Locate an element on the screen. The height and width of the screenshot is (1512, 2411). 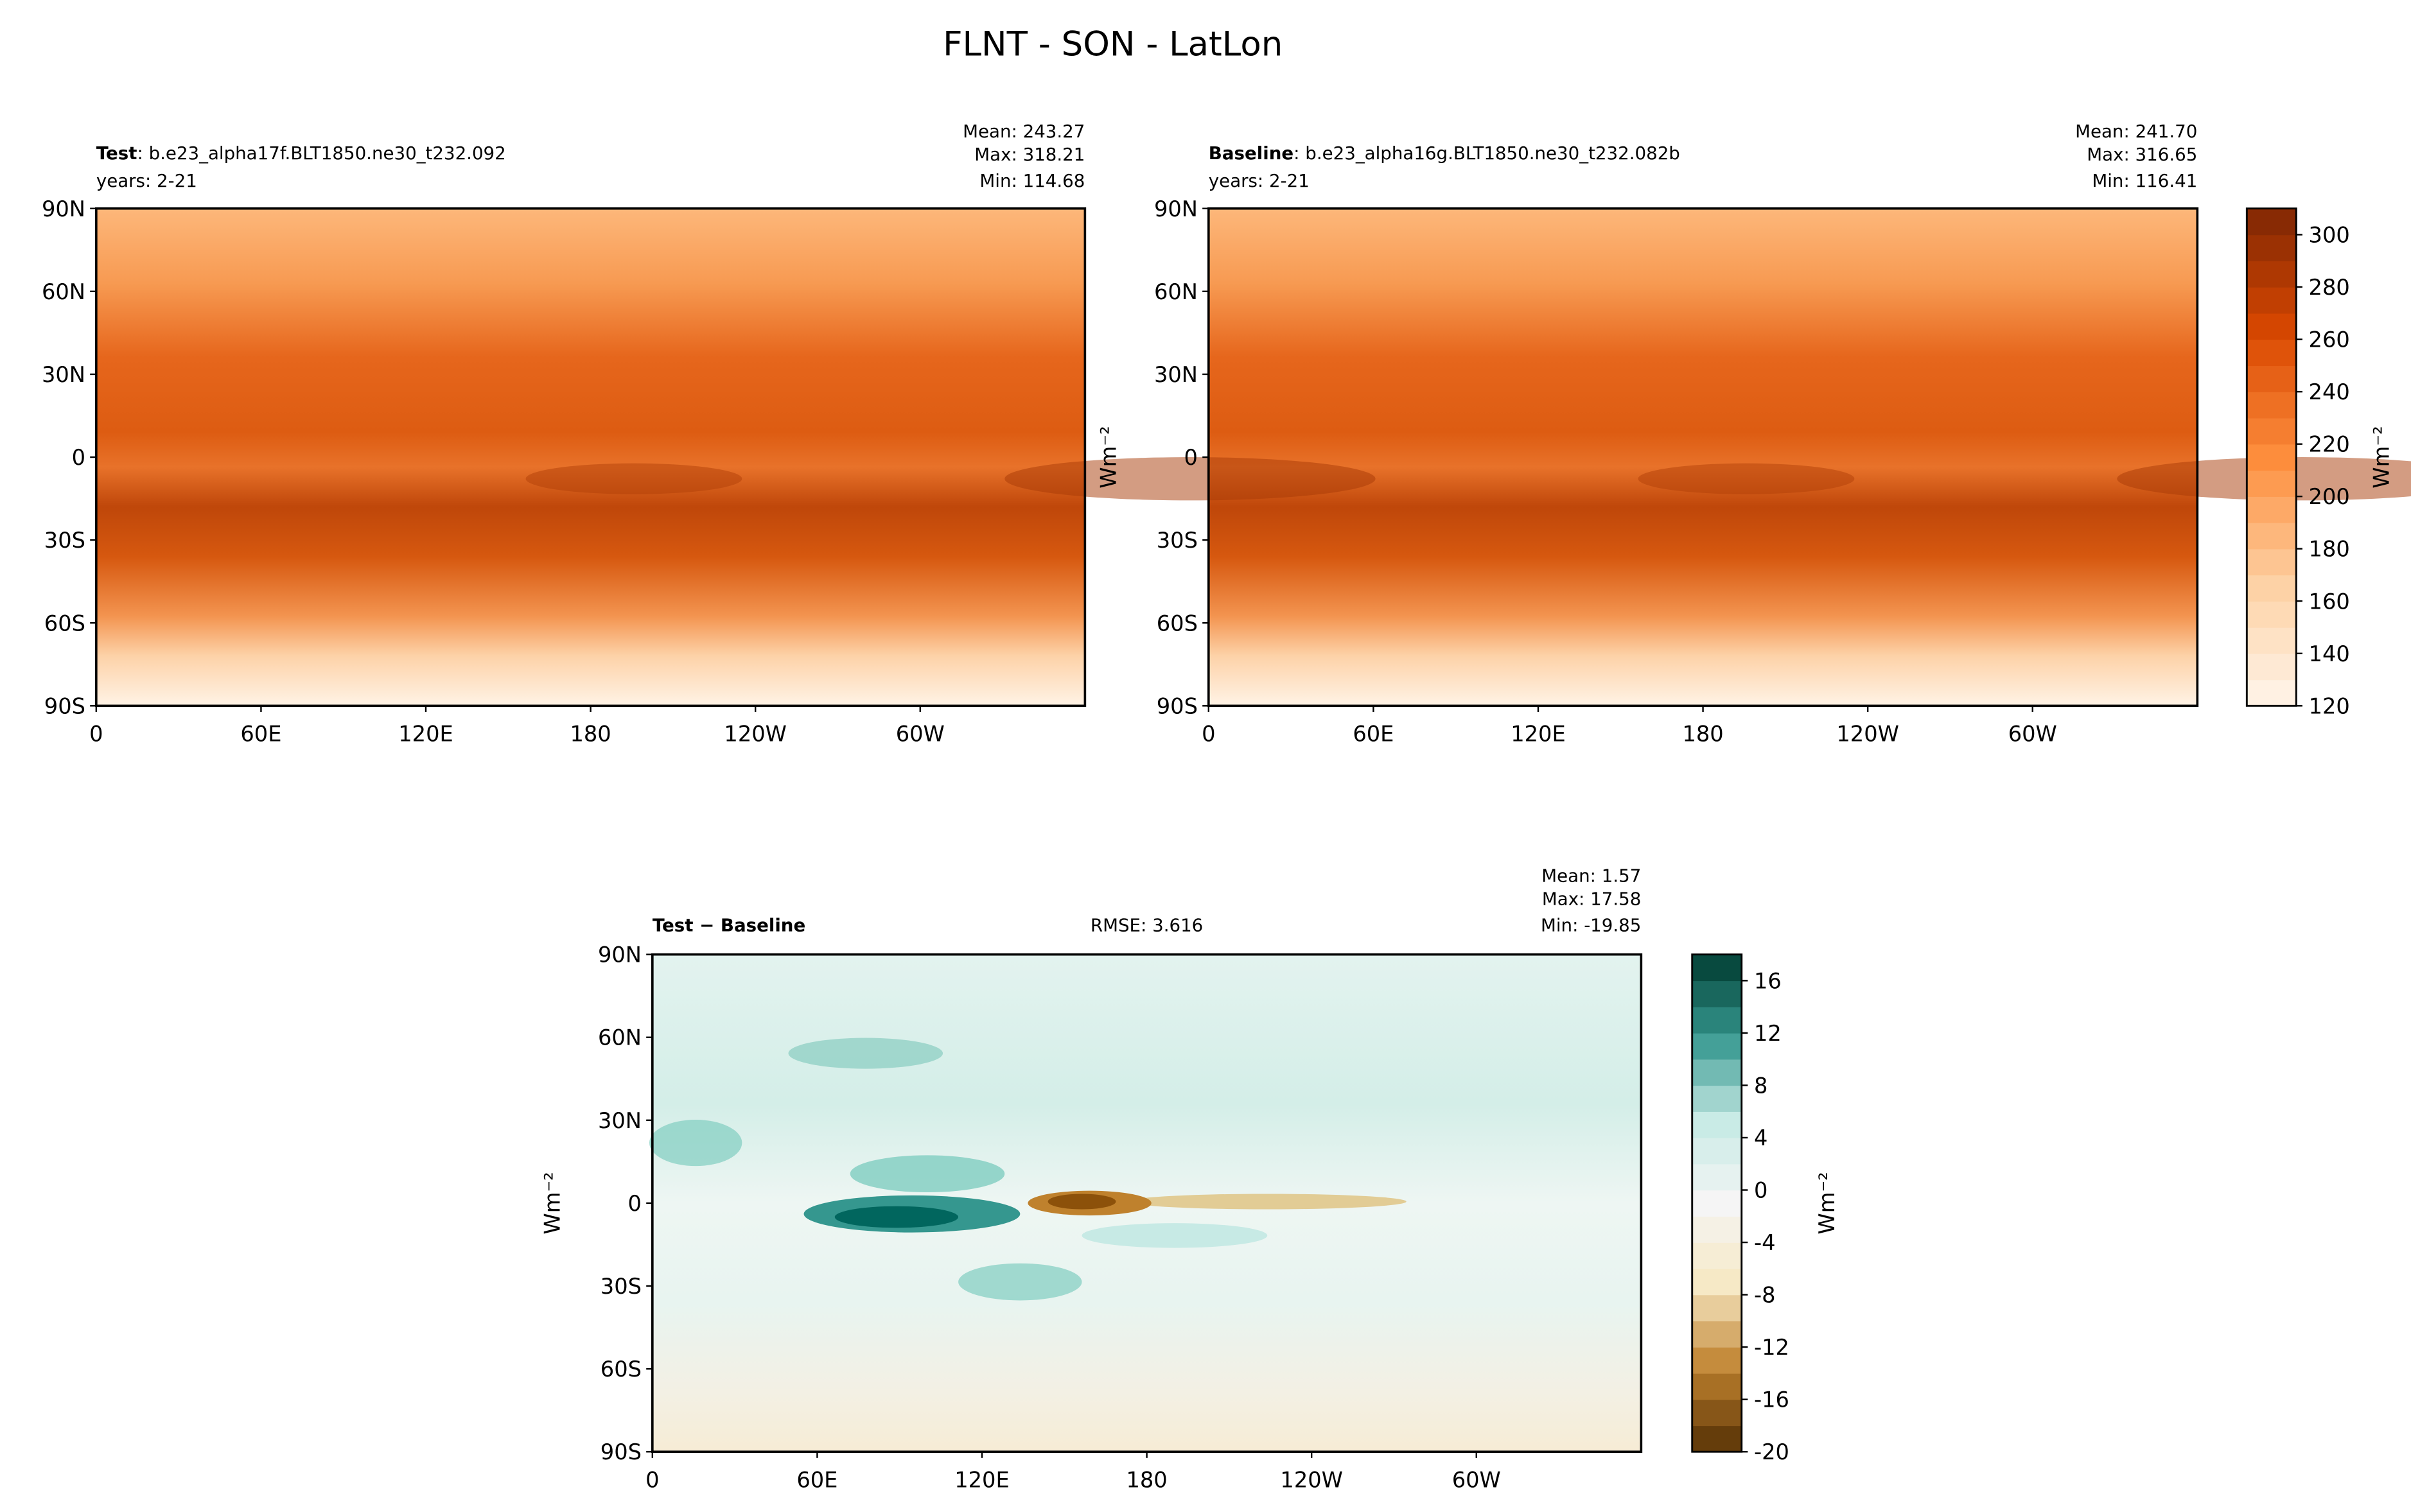
stat: Min: 116.41 is located at coordinates (2144, 180).